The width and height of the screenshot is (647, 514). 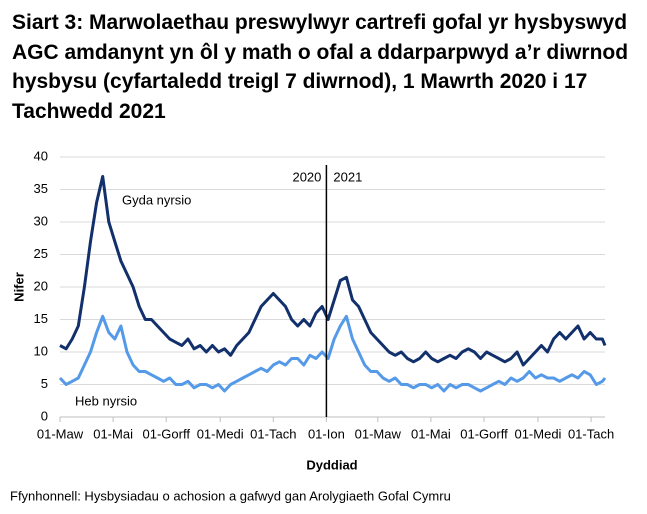 I want to click on annotation: 2021, so click(x=347, y=176).